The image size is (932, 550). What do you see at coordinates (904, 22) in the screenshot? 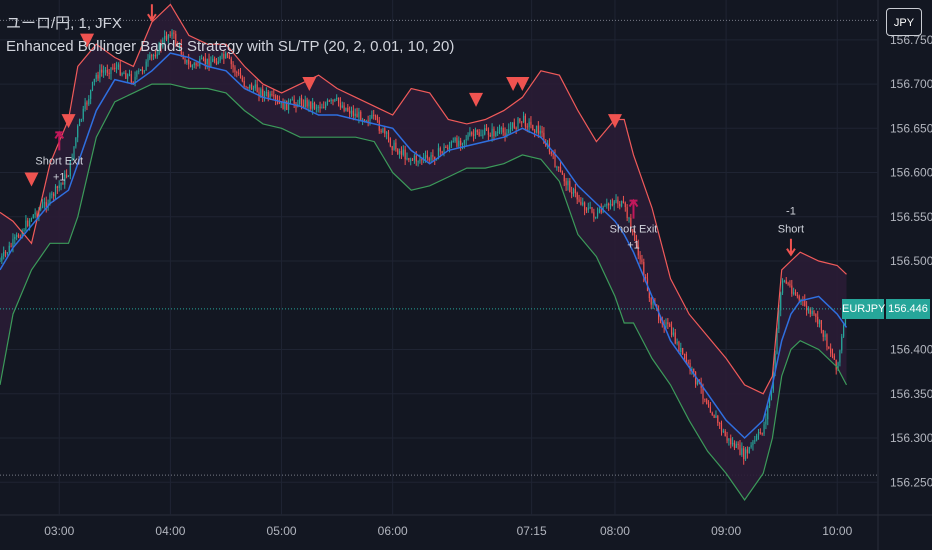
I see `currency-button: JPY` at bounding box center [904, 22].